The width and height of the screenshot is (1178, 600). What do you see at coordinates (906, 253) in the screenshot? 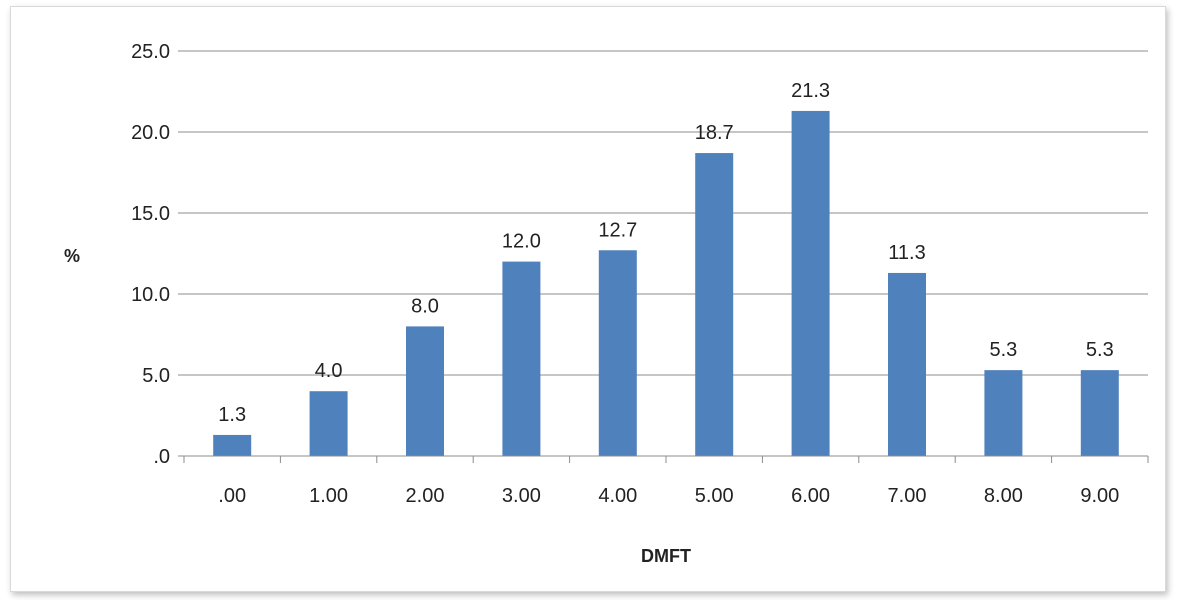
I see `bar-data-label: 11.3` at bounding box center [906, 253].